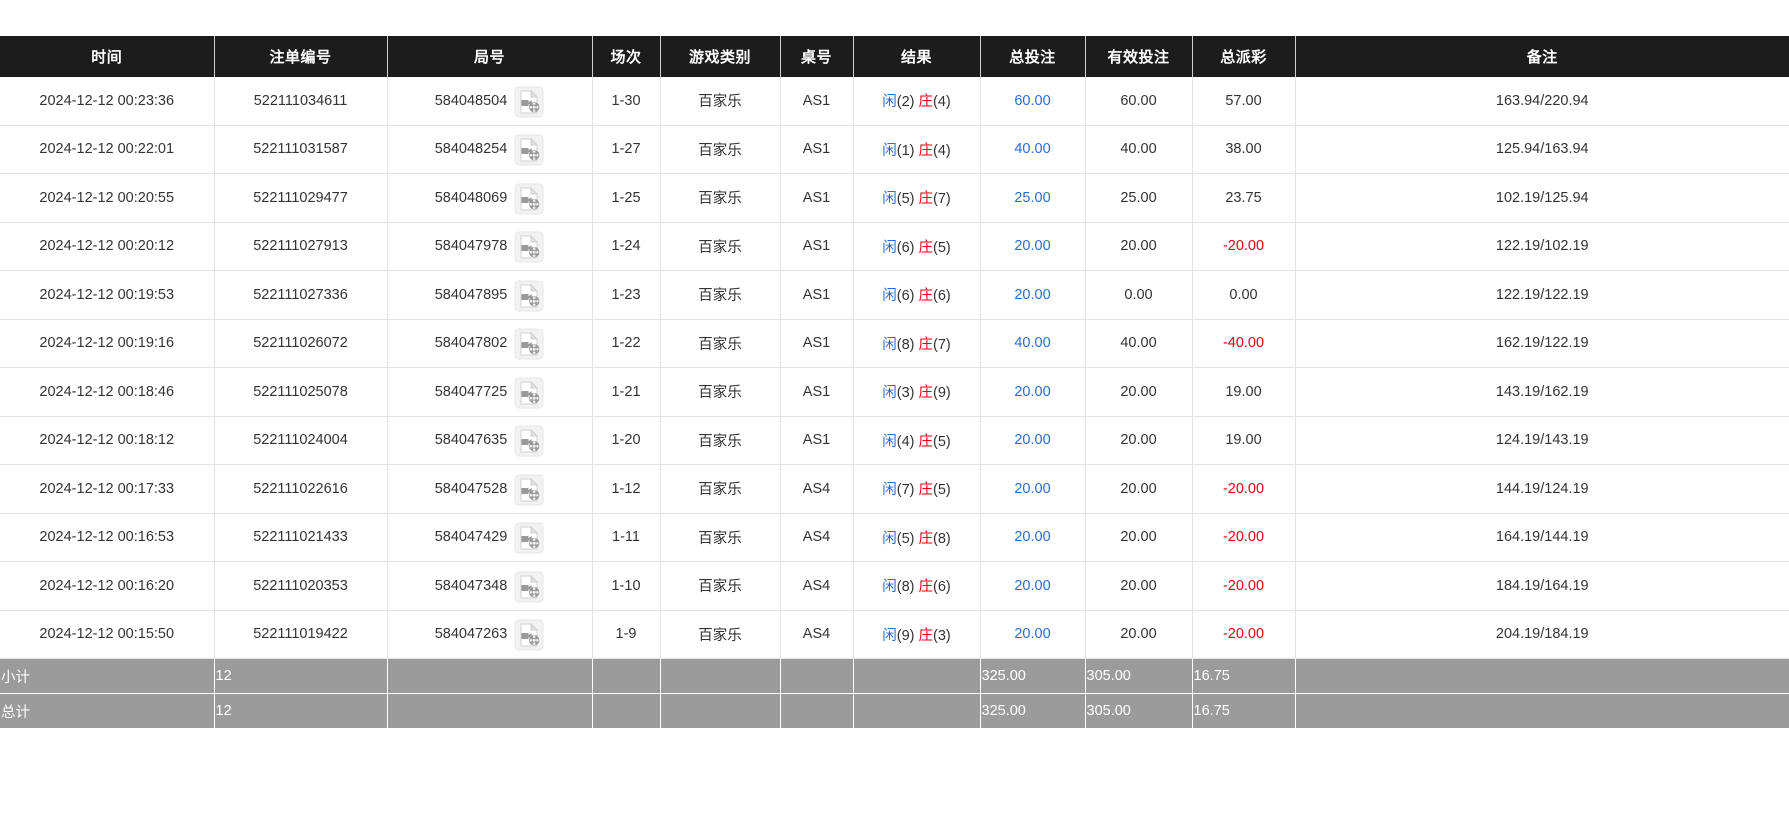  Describe the element at coordinates (626, 489) in the screenshot. I see `cell-session: 1-12` at that location.